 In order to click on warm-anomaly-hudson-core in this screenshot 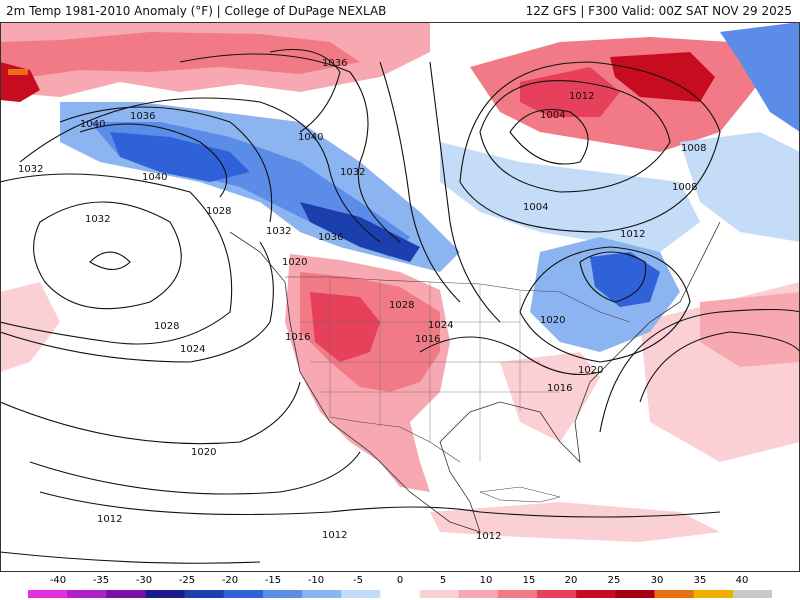, I will do `click(570, 92)`.